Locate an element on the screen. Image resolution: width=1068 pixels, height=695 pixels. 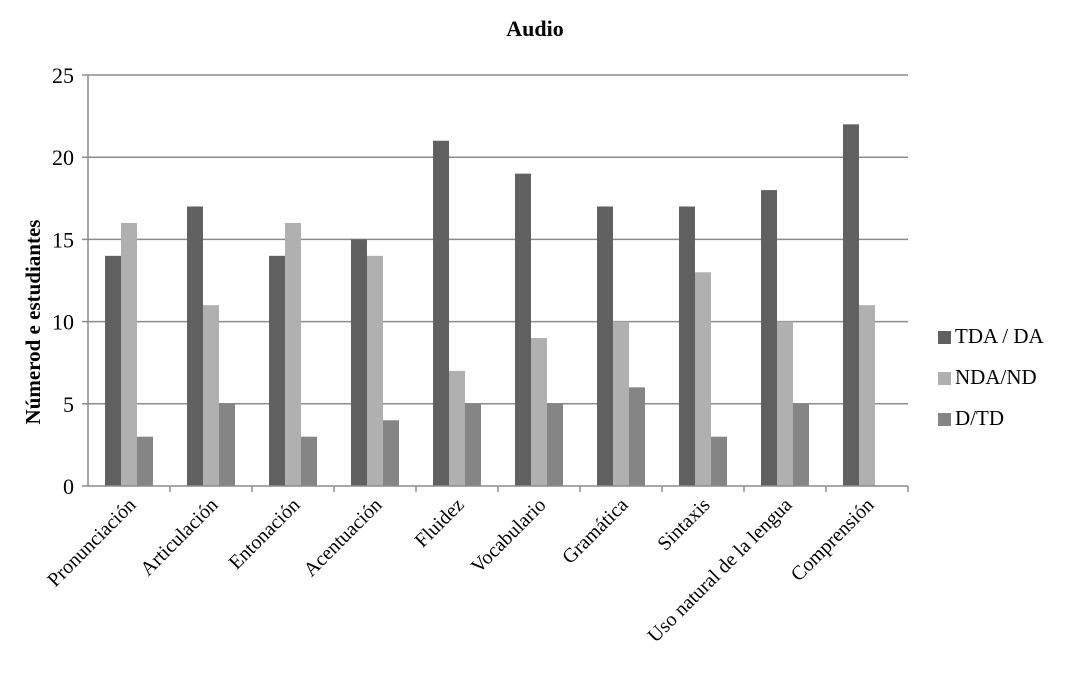
chart-title: Audio is located at coordinates (534, 28).